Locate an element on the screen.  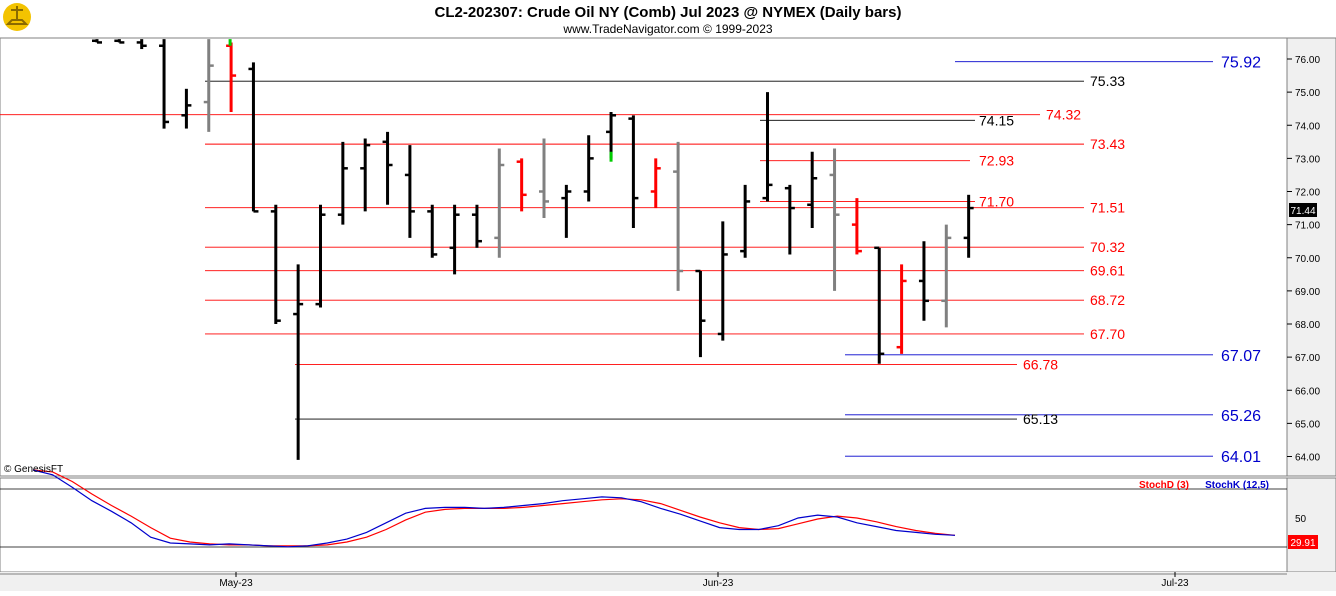
stoch-last-tag is located at coordinates (1303, 542).